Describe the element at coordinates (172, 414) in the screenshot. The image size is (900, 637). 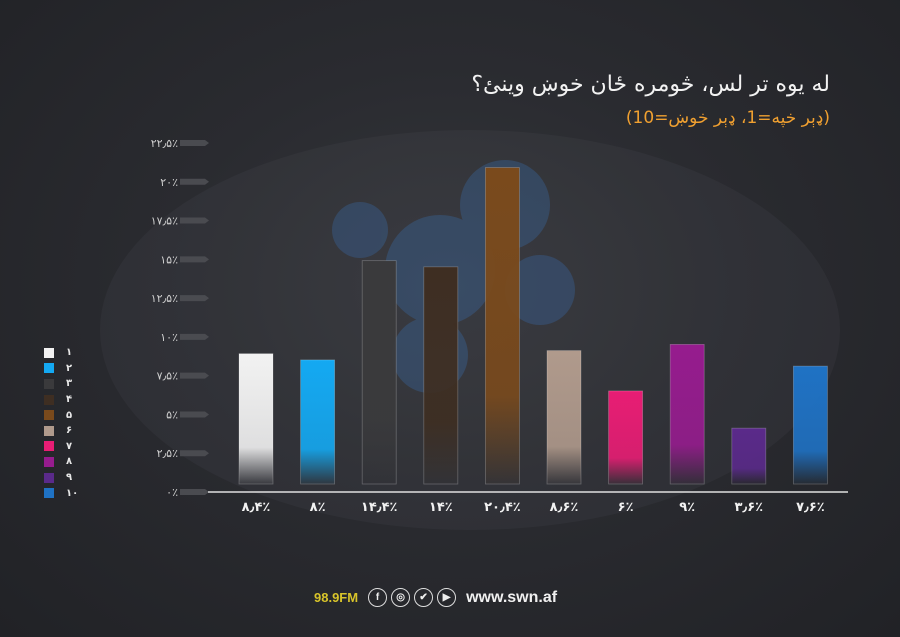
I see `y-tick-label: ۵٪` at that location.